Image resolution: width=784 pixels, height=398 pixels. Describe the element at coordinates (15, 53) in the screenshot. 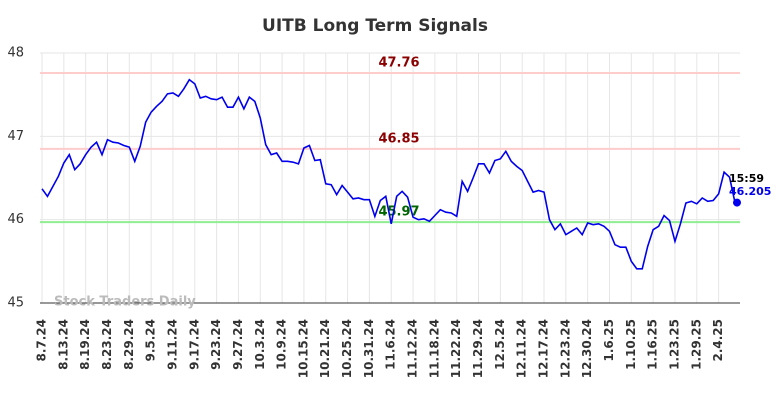

I see `y-tick-label: 48` at that location.